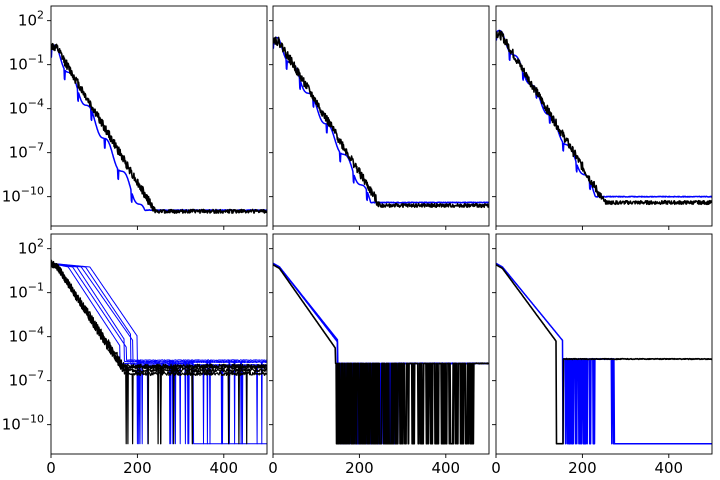 The width and height of the screenshot is (720, 480). I want to click on panel-r0-c1, so click(379, 117).